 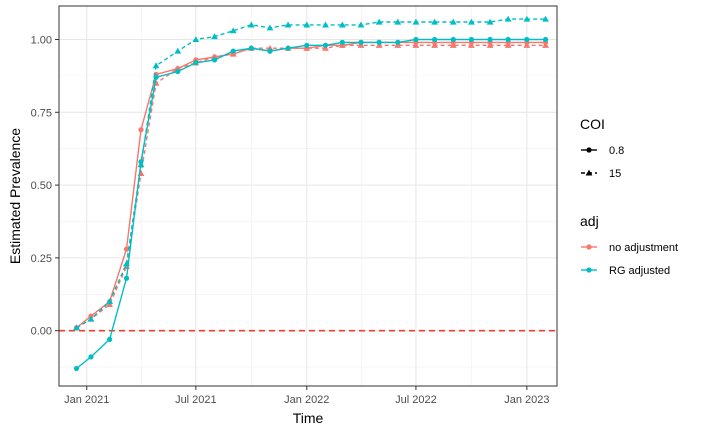 What do you see at coordinates (41, 40) in the screenshot?
I see `y-tick-label: 1.00` at bounding box center [41, 40].